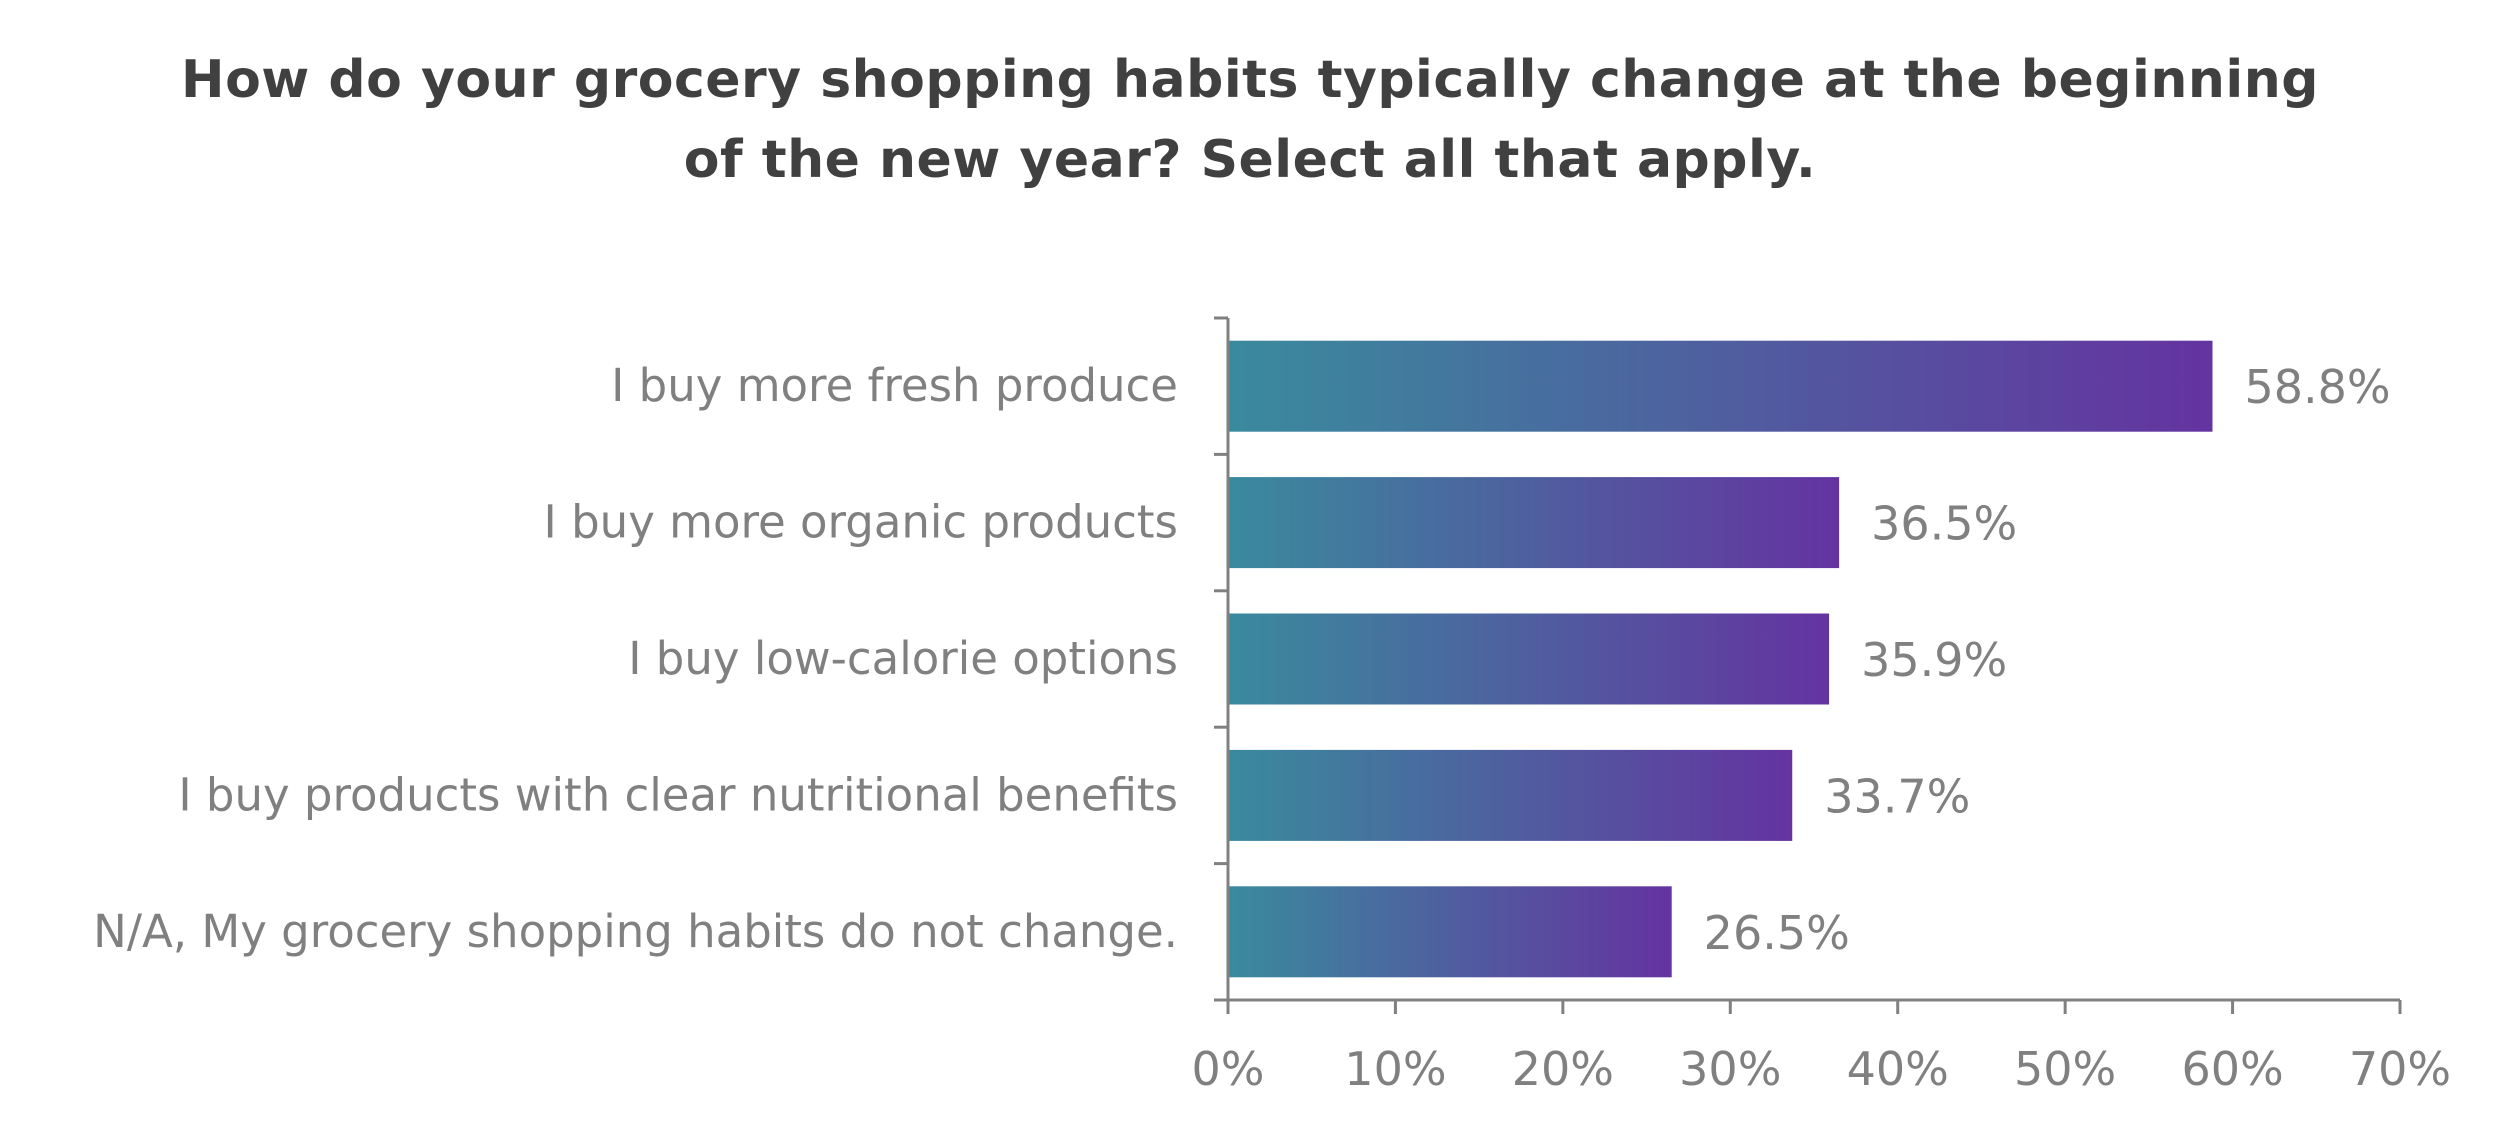 This screenshot has height=1137, width=2500. What do you see at coordinates (2317, 387) in the screenshot?
I see `value-label: 58.8%` at bounding box center [2317, 387].